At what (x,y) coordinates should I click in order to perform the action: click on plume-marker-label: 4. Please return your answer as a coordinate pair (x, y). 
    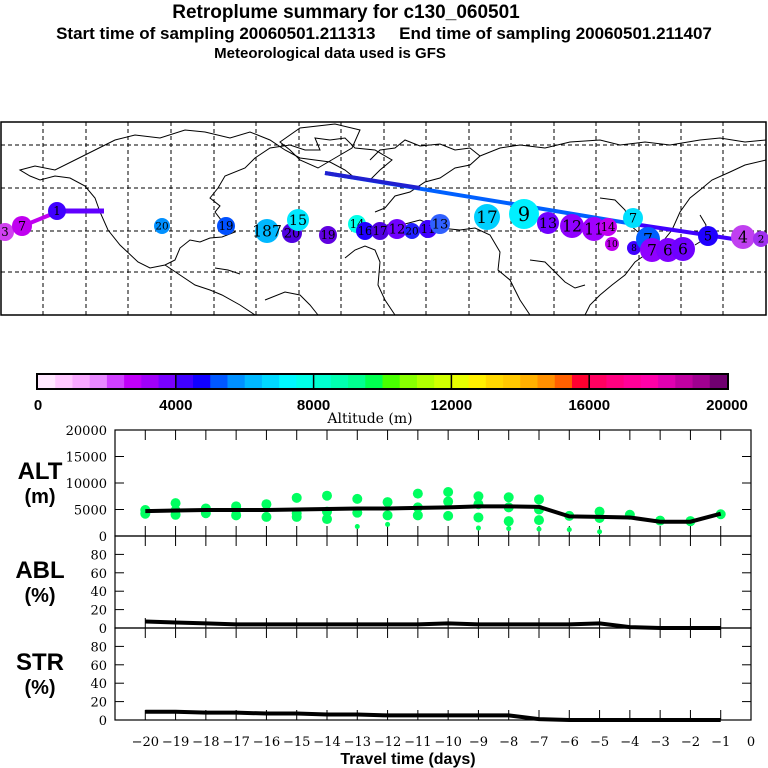
    Looking at the image, I should click on (743, 237).